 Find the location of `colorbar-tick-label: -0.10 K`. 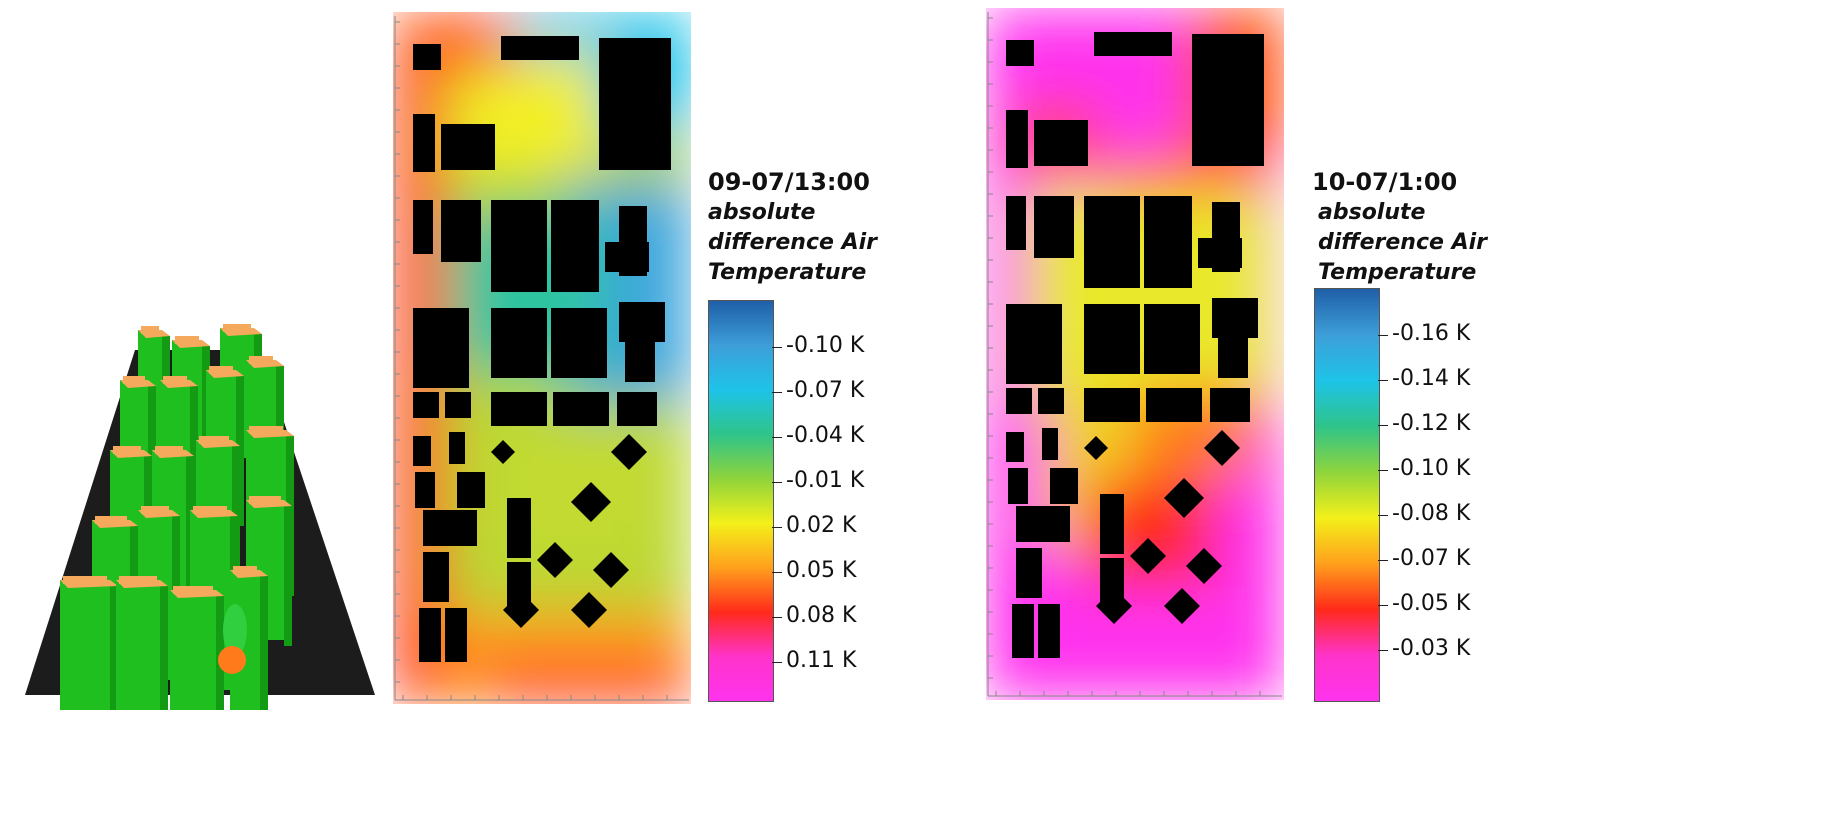

colorbar-tick-label: -0.10 K is located at coordinates (825, 345).